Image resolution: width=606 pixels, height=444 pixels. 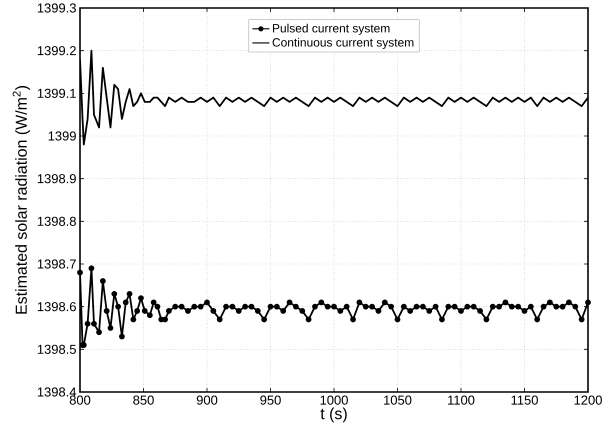 I want to click on legend-label: Continuous current system, so click(x=343, y=44).